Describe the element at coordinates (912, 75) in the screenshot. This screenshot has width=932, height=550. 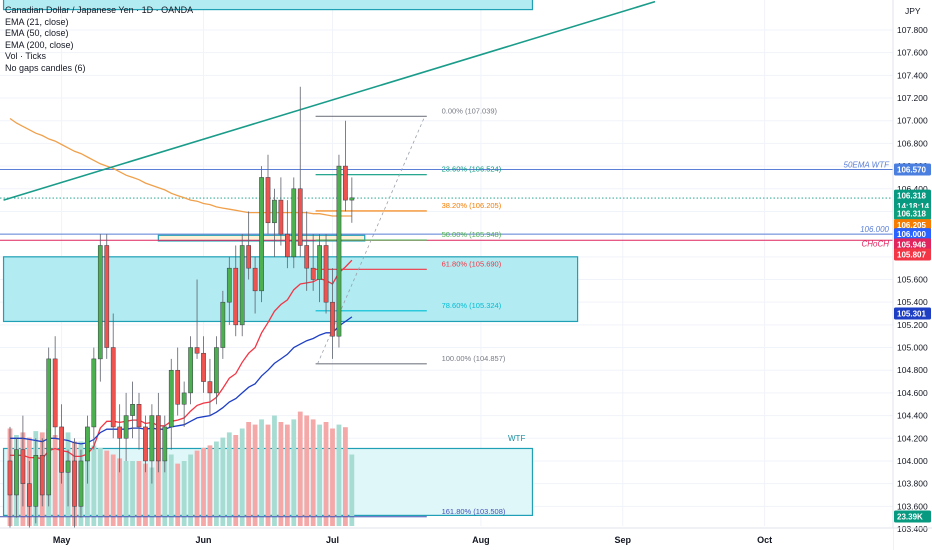
I see `price-tick-label: 107.400` at that location.